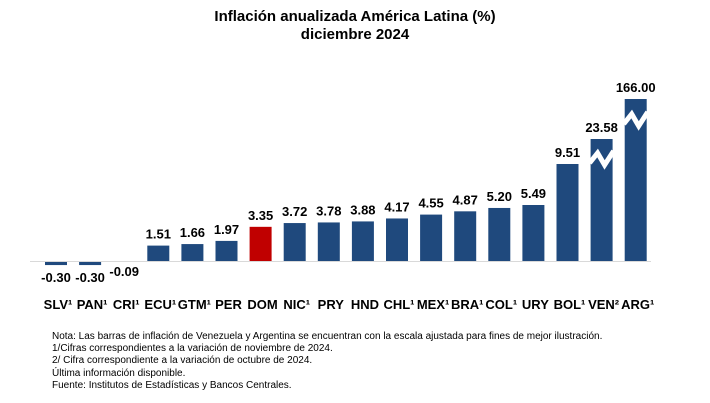 The image size is (710, 403). Describe the element at coordinates (397, 239) in the screenshot. I see `bar-chl` at that location.